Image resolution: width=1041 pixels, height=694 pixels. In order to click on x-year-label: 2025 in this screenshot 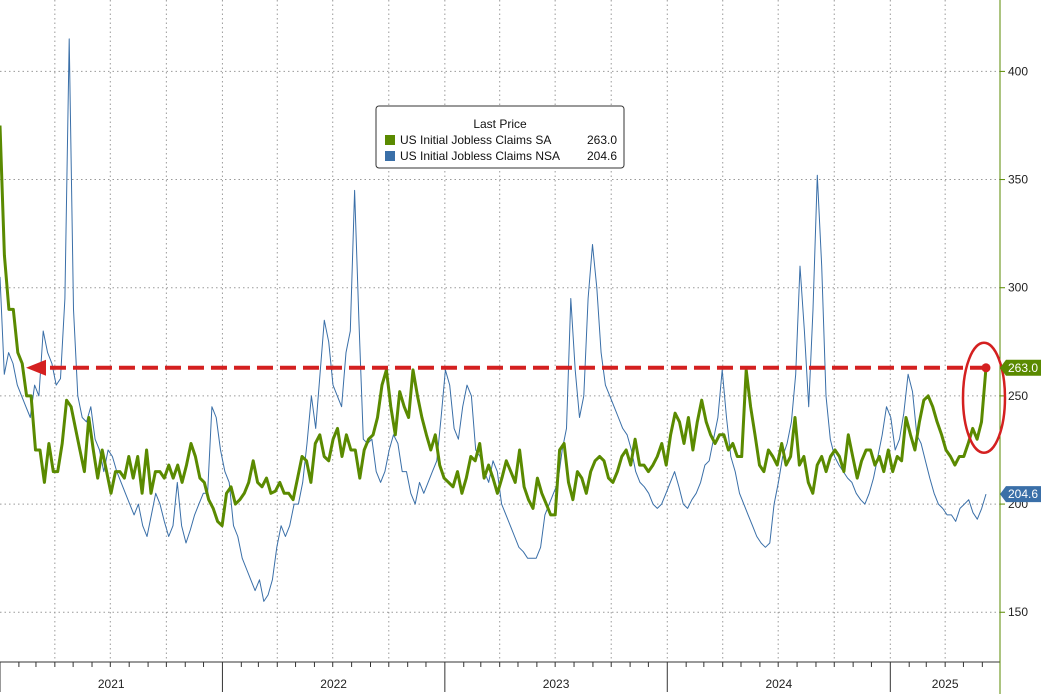, I will do `click(945, 684)`.